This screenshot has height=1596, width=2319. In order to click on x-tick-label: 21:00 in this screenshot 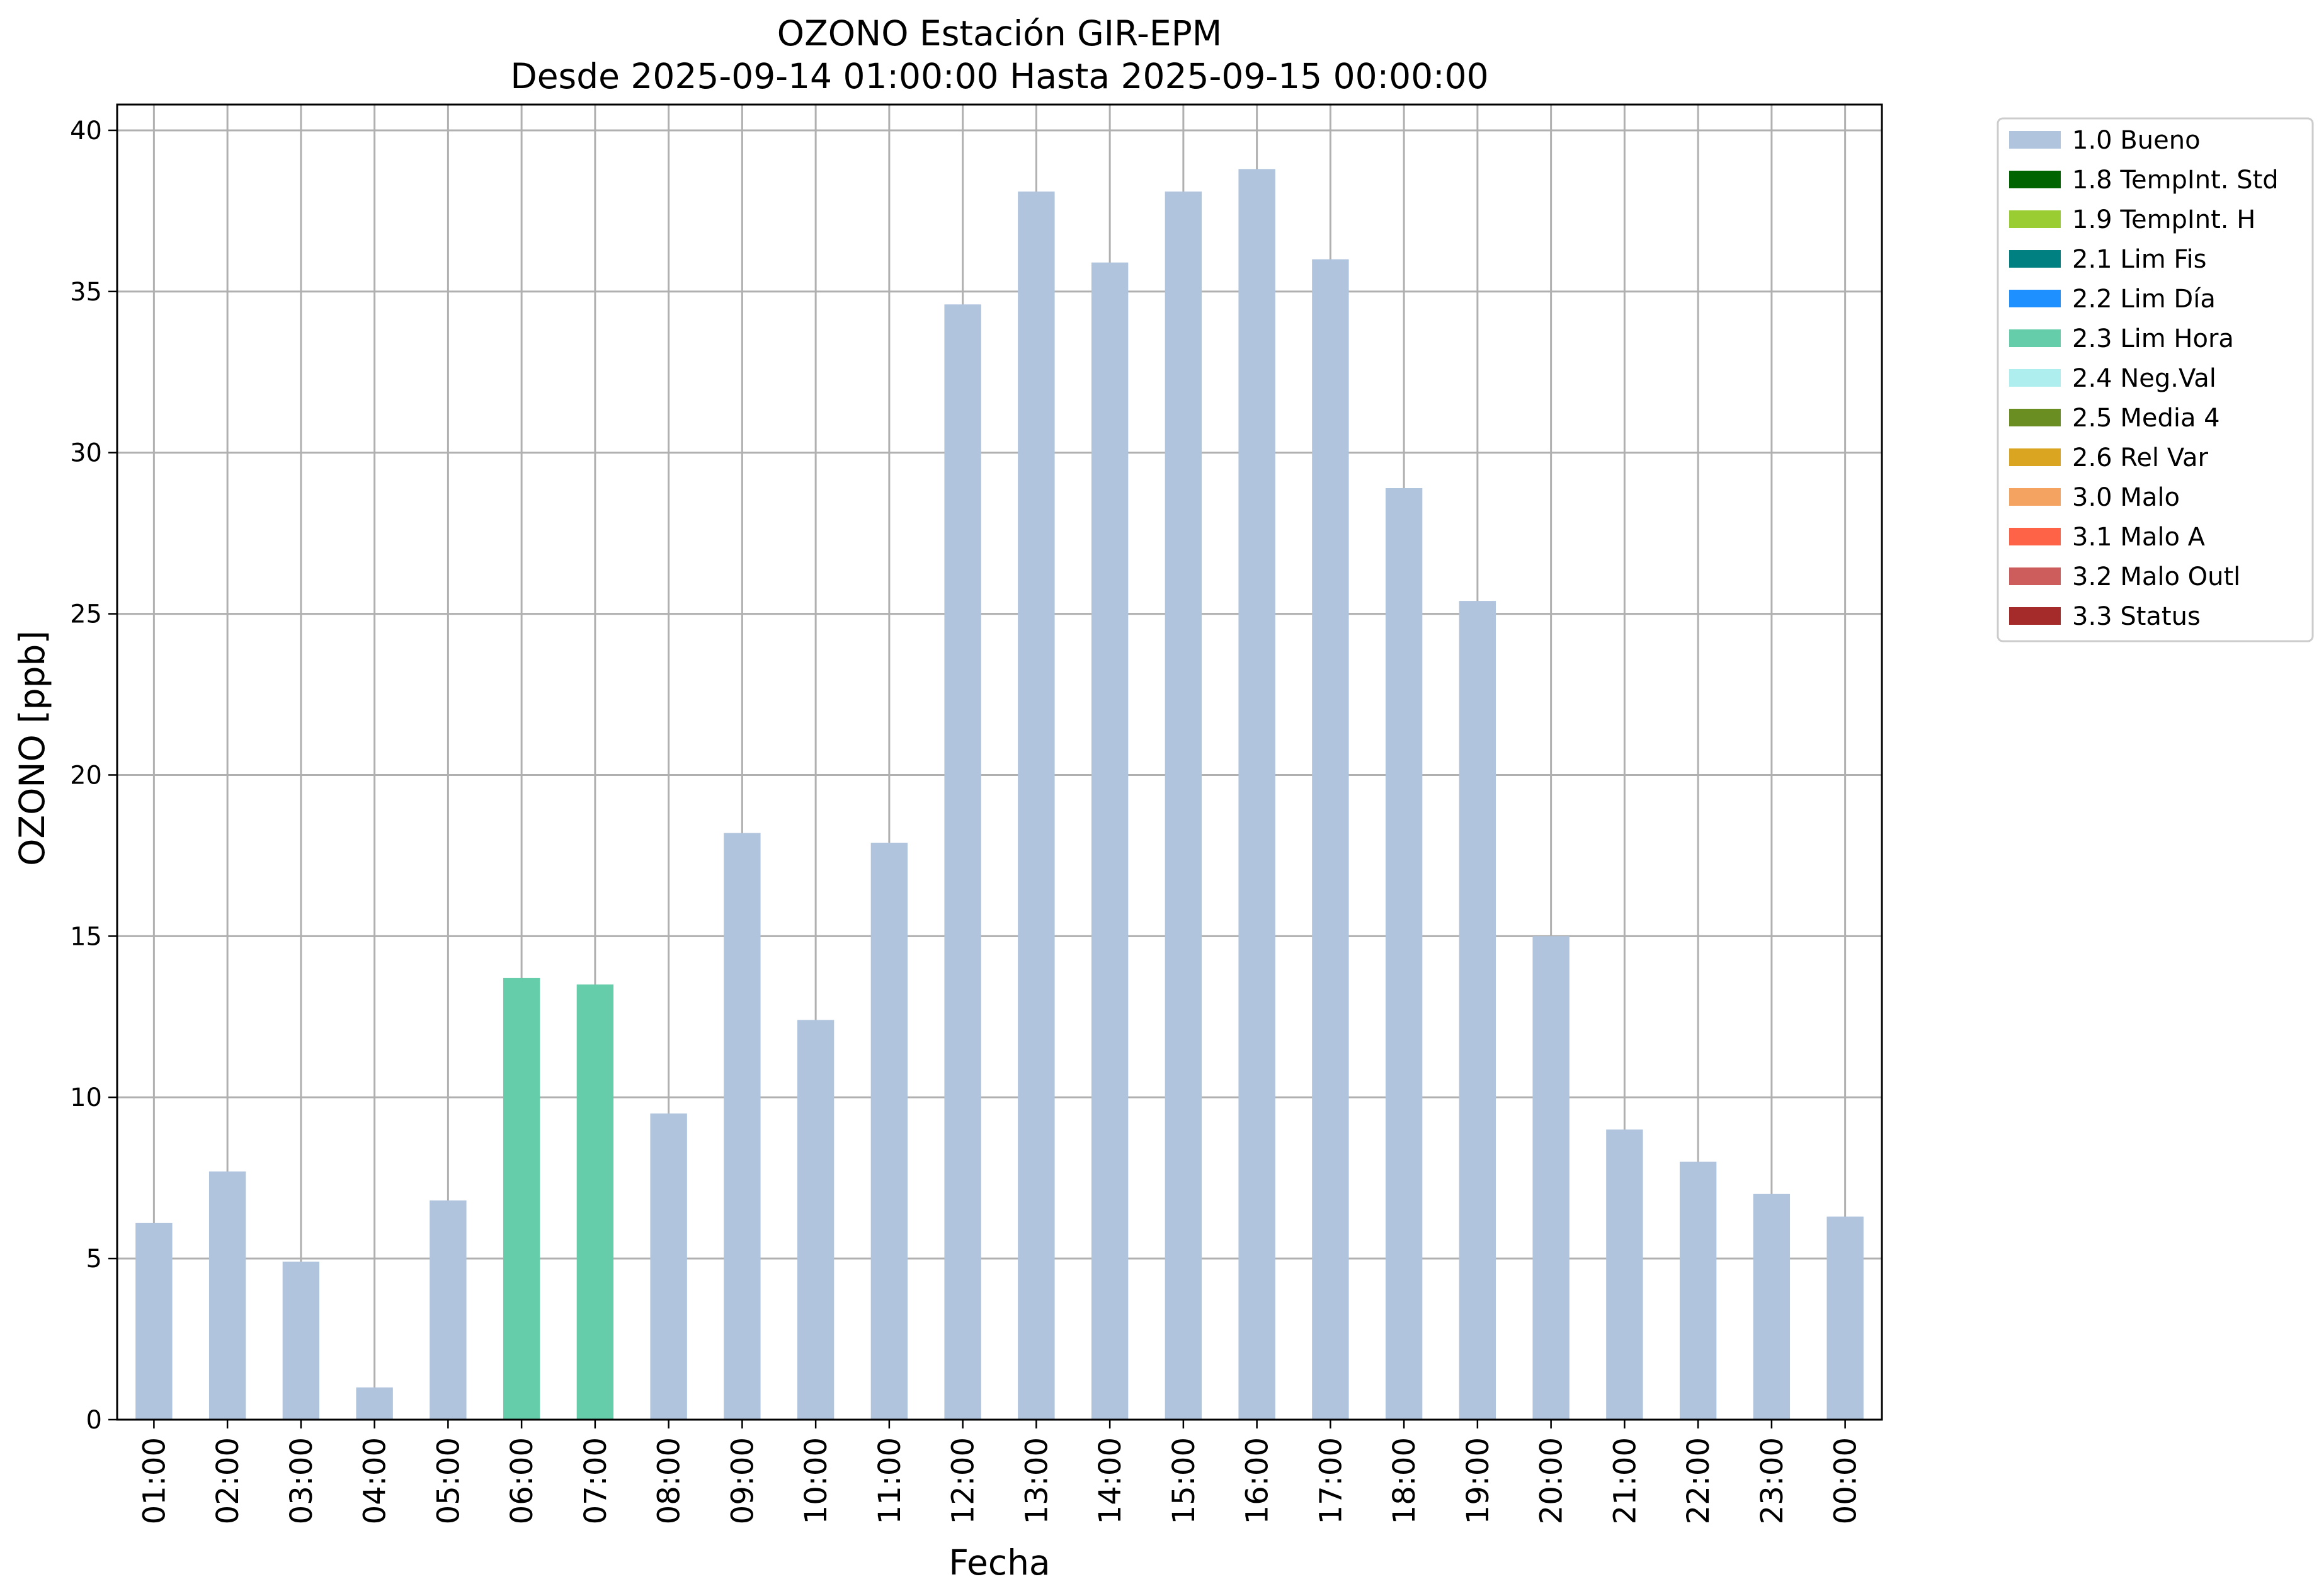, I will do `click(1625, 1480)`.